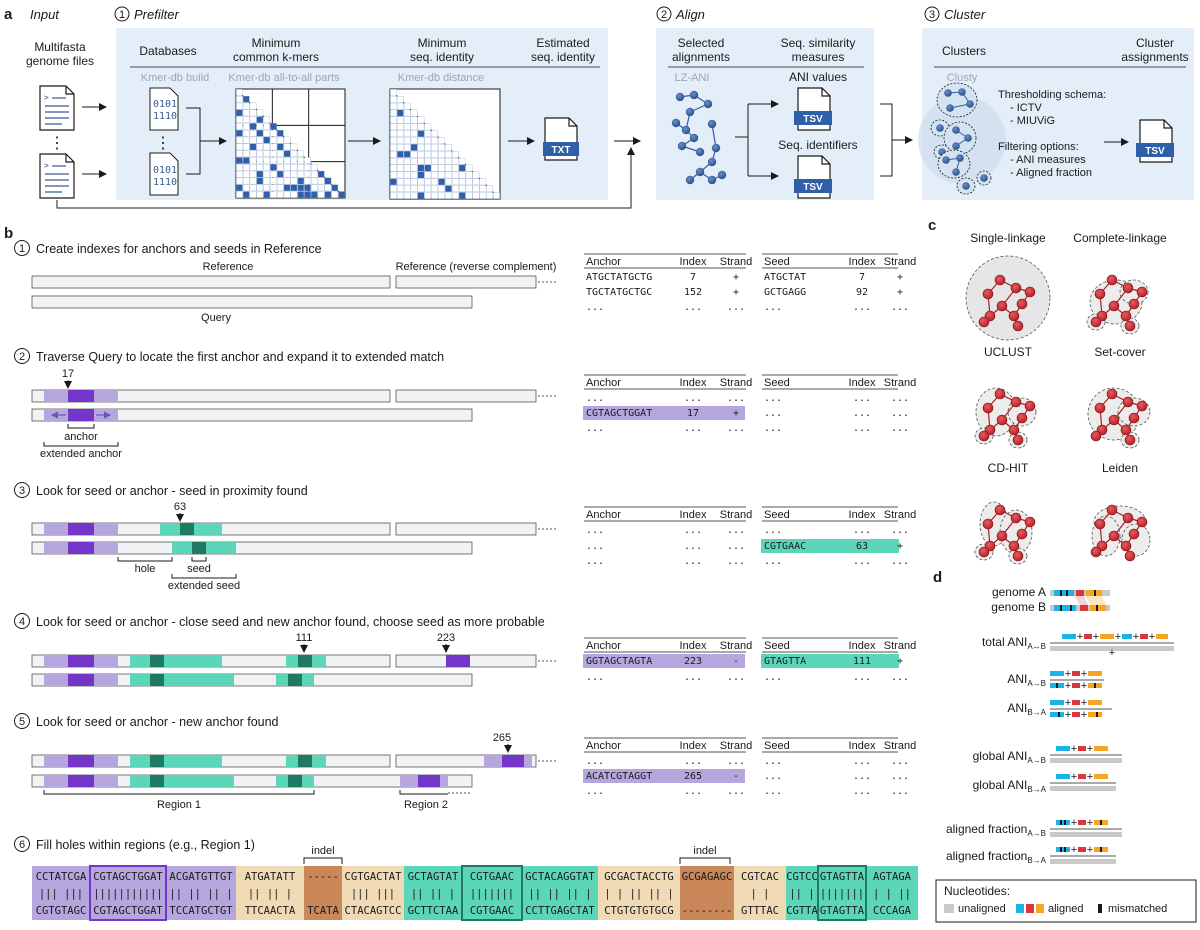 This screenshot has height=930, width=1200. What do you see at coordinates (1026, 108) in the screenshot?
I see `thresholding-2: - ICTV` at bounding box center [1026, 108].